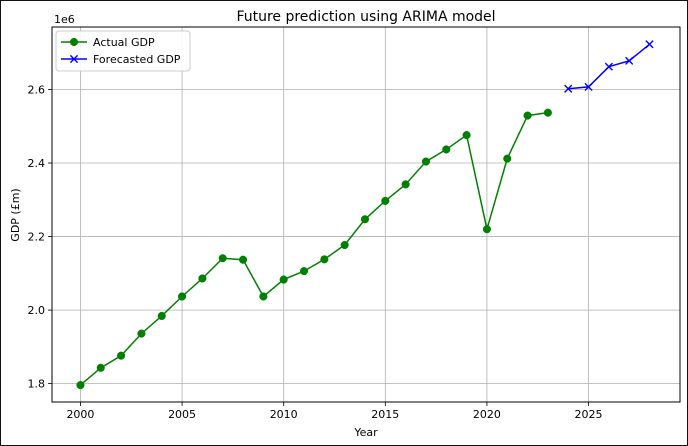 The width and height of the screenshot is (688, 446). Describe the element at coordinates (64, 19) in the screenshot. I see `y-offset-label: 1e6` at that location.